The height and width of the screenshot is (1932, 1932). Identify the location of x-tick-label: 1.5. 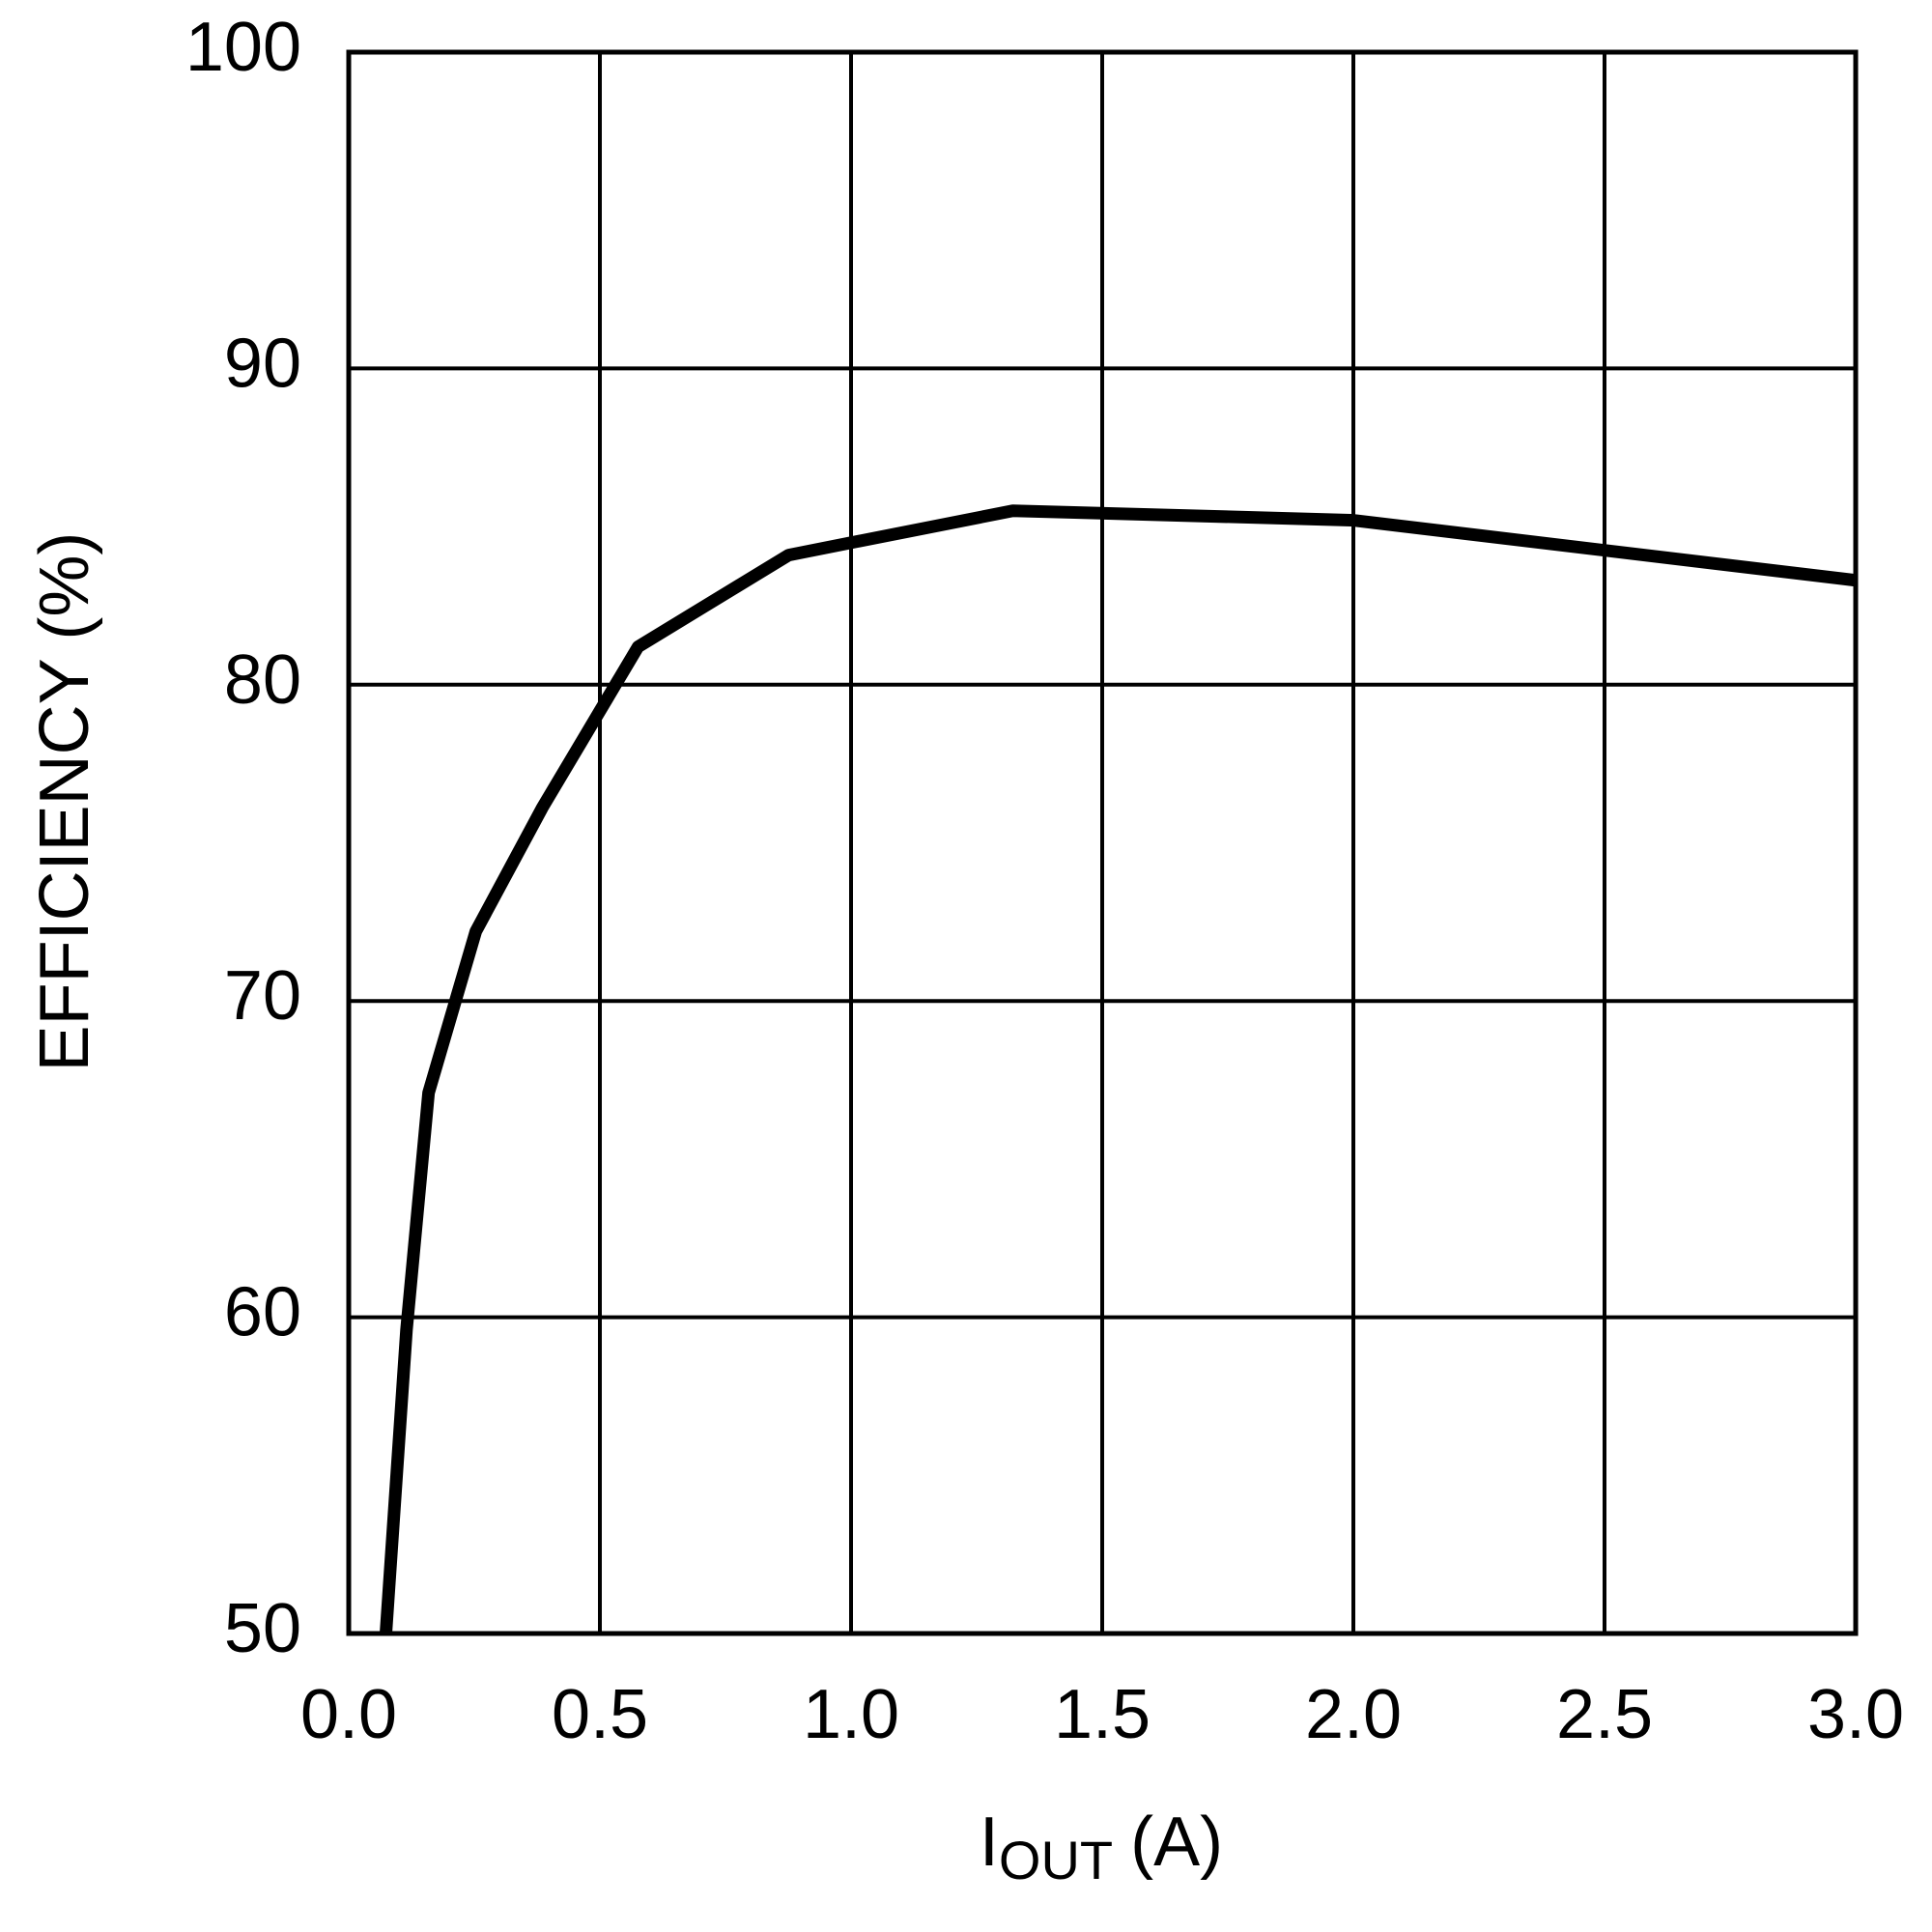
(1102, 1714).